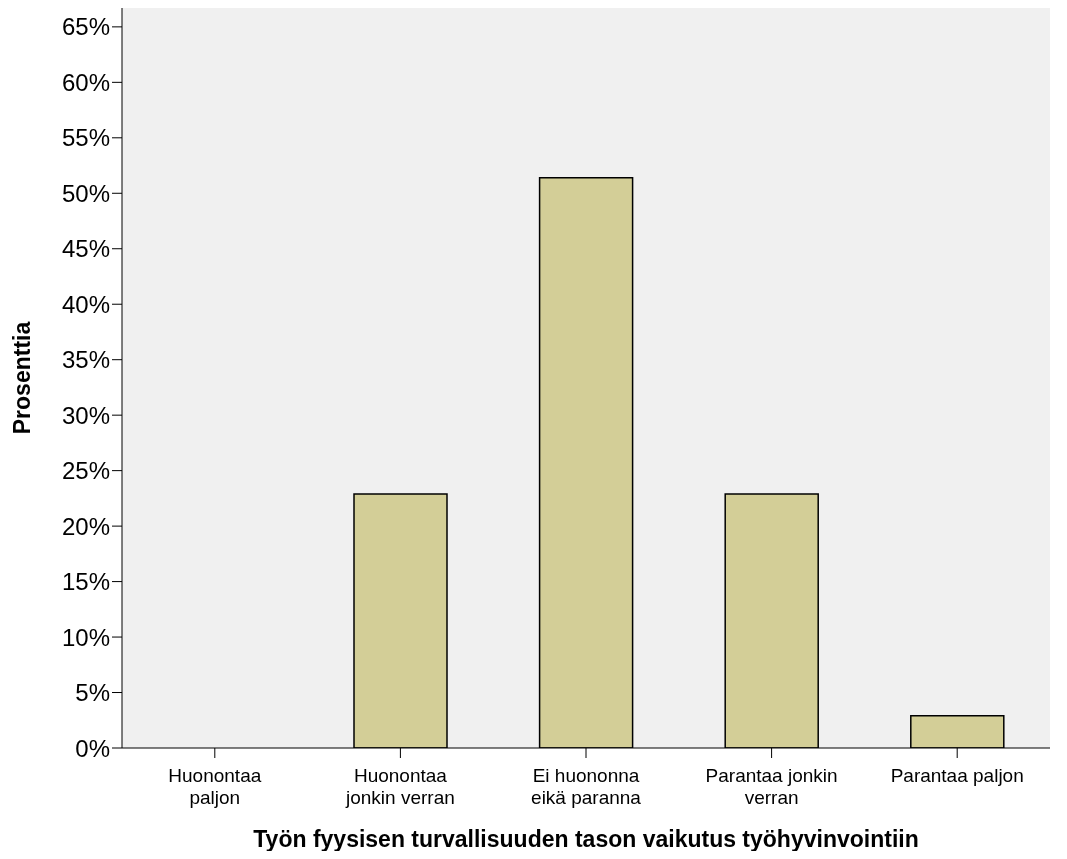  Describe the element at coordinates (85, 138) in the screenshot. I see `y-tick-label: 55%` at that location.